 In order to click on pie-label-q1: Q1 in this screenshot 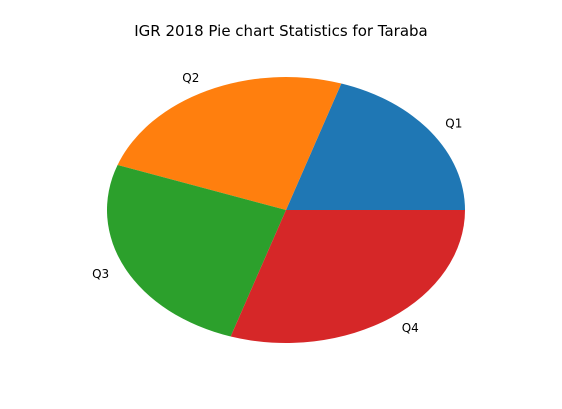, I will do `click(453, 124)`.